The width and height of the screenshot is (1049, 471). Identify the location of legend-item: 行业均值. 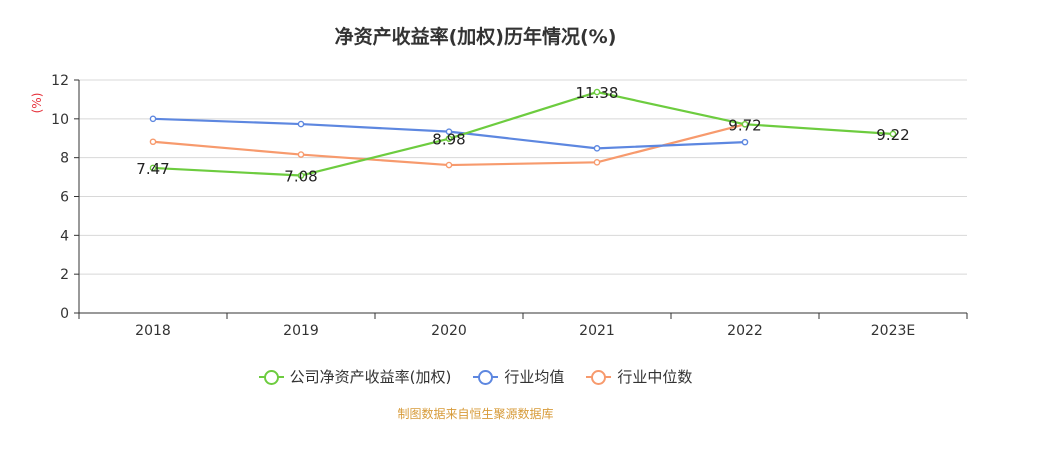
(518, 376).